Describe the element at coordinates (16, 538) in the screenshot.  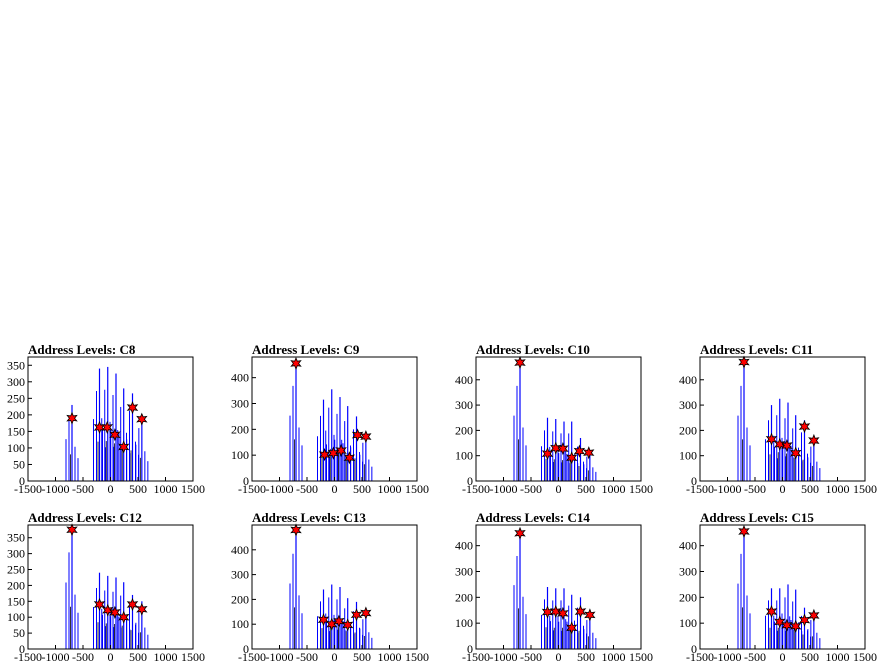
I see `y-tick-label: 350` at that location.